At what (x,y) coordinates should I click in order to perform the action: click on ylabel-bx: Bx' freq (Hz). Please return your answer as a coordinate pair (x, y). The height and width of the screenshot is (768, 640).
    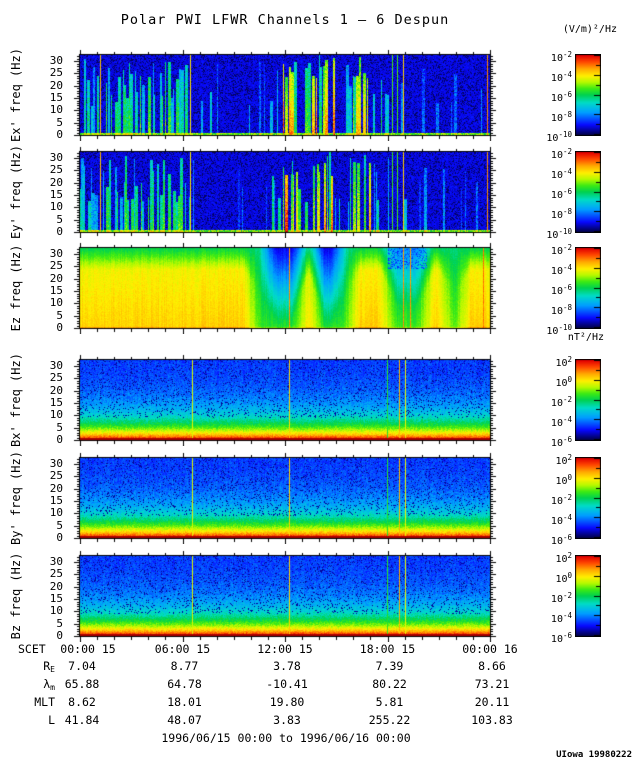
    Looking at the image, I should click on (16, 400).